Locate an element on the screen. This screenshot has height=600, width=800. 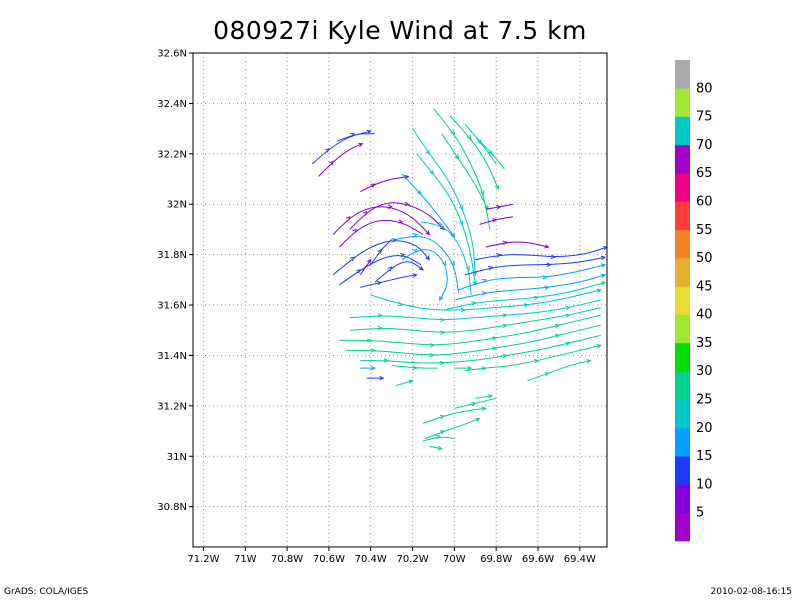
colorbar-label: 65 is located at coordinates (704, 173).